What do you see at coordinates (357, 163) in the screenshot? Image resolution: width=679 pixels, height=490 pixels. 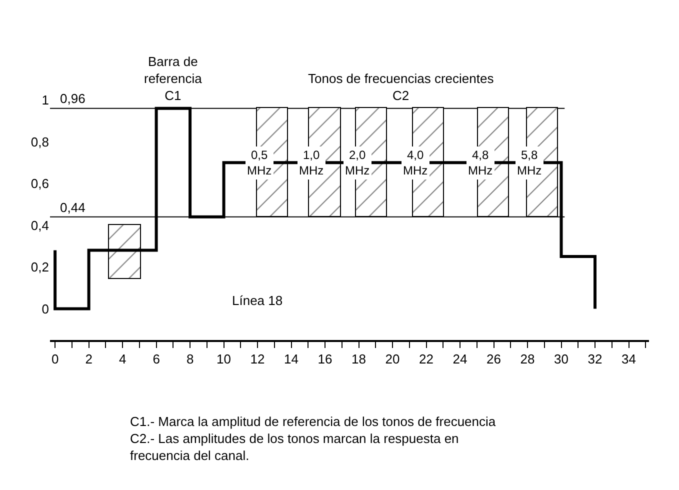 I see `annotation: 2,0 MHz` at bounding box center [357, 163].